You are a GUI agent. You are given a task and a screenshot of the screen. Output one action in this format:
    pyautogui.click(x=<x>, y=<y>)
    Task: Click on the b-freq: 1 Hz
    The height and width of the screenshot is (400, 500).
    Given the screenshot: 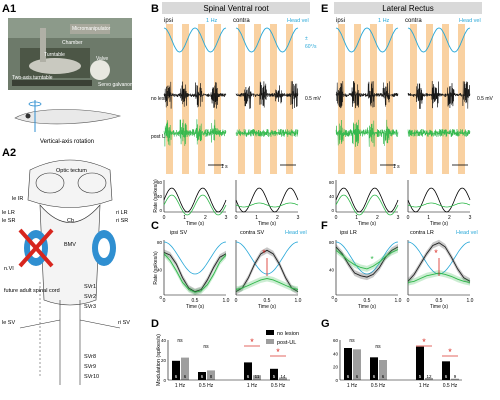 What is the action you would take?
    pyautogui.click(x=212, y=21)
    